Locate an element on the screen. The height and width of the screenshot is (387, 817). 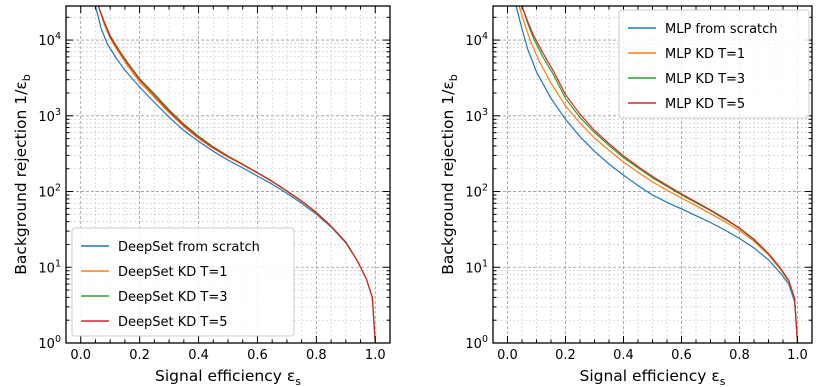
legend-label-4: DeepSet KD T=5 is located at coordinates (173, 322).